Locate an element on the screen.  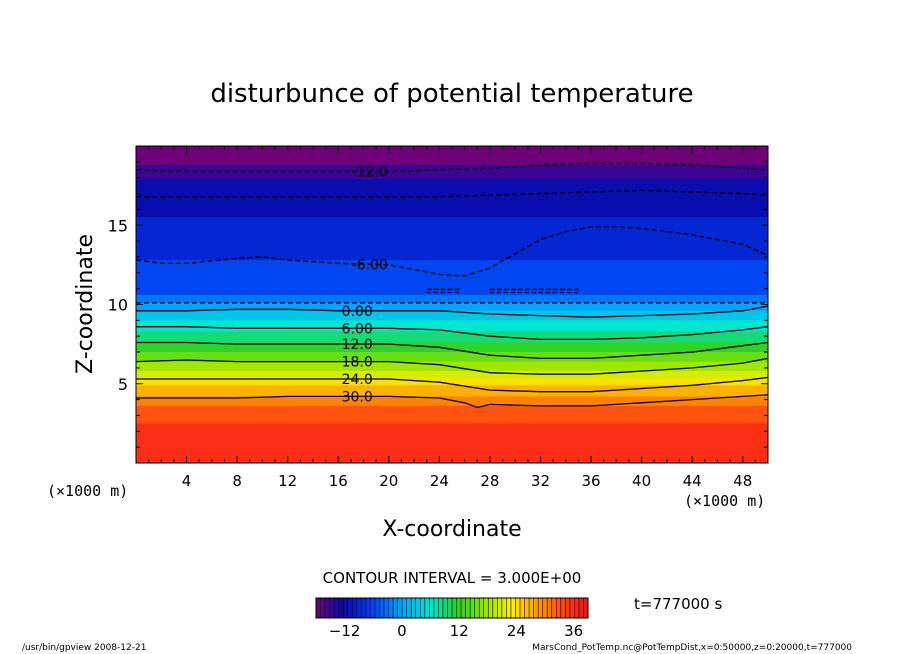
y-tick-label: 10 is located at coordinates (118, 305).